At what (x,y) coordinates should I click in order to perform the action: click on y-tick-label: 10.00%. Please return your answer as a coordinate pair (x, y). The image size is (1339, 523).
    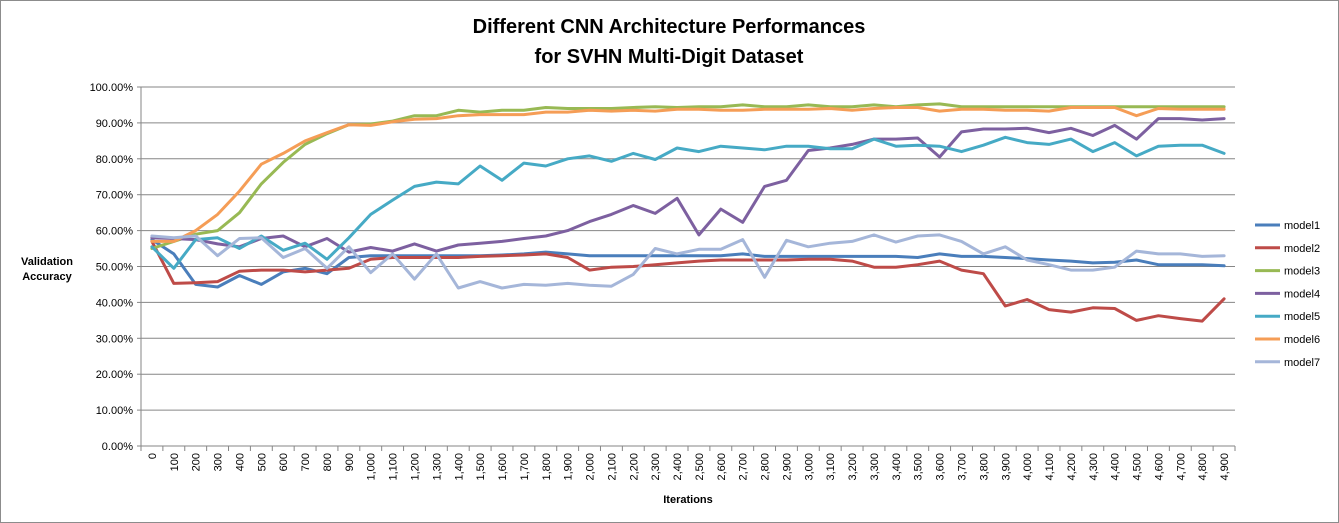
    Looking at the image, I should click on (115, 411).